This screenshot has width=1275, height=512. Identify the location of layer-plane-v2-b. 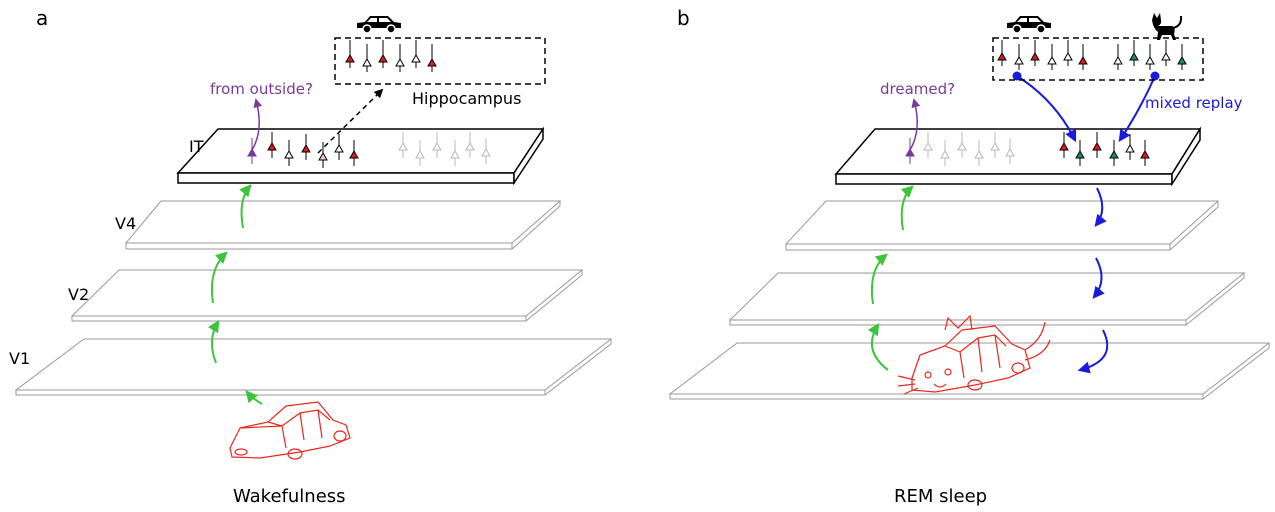
(987, 299).